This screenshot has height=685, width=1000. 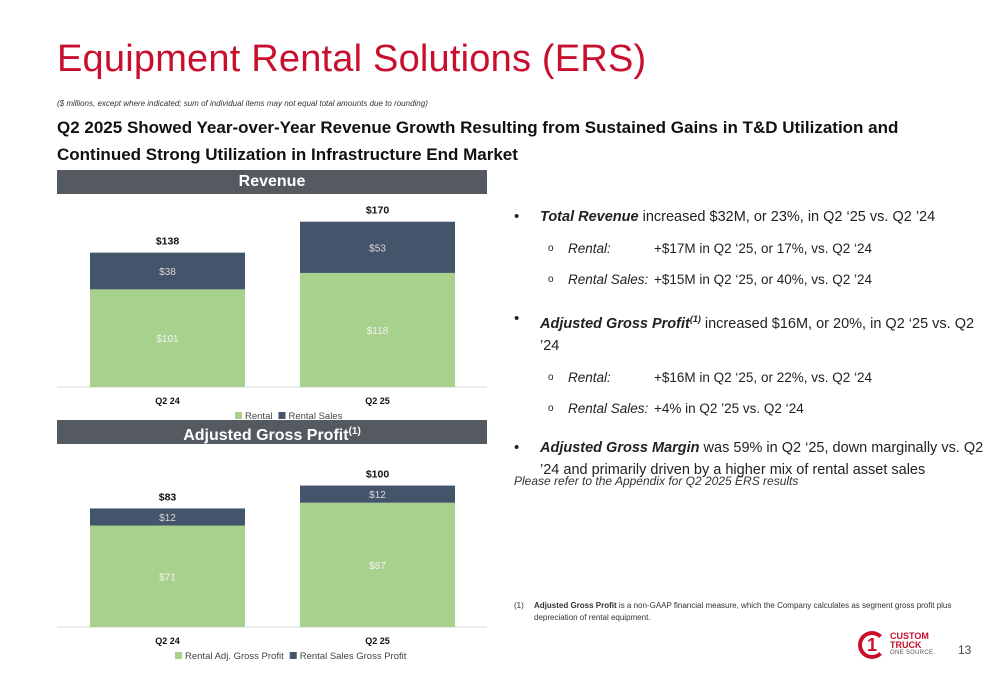 I want to click on bullet-footnote-ref: (1), so click(x=695, y=319).